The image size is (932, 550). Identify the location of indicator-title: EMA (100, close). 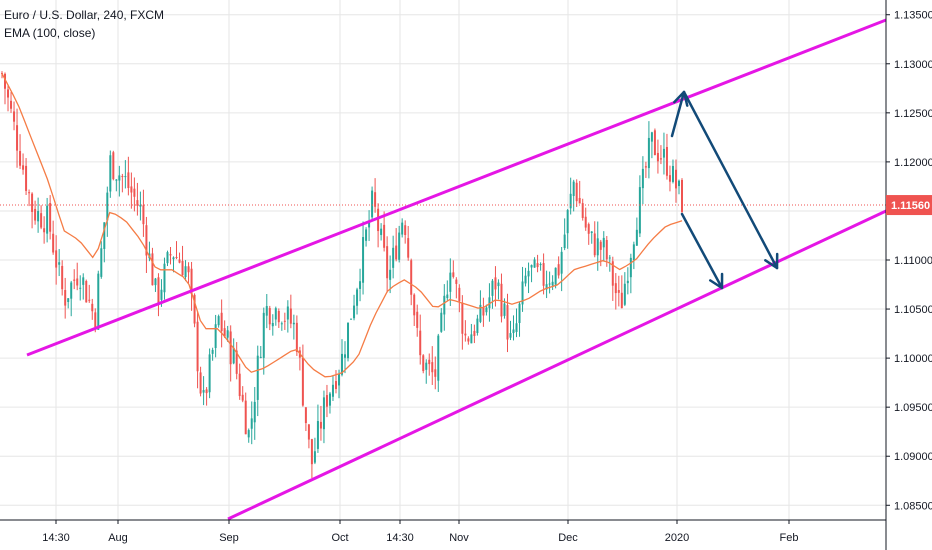
(50, 33).